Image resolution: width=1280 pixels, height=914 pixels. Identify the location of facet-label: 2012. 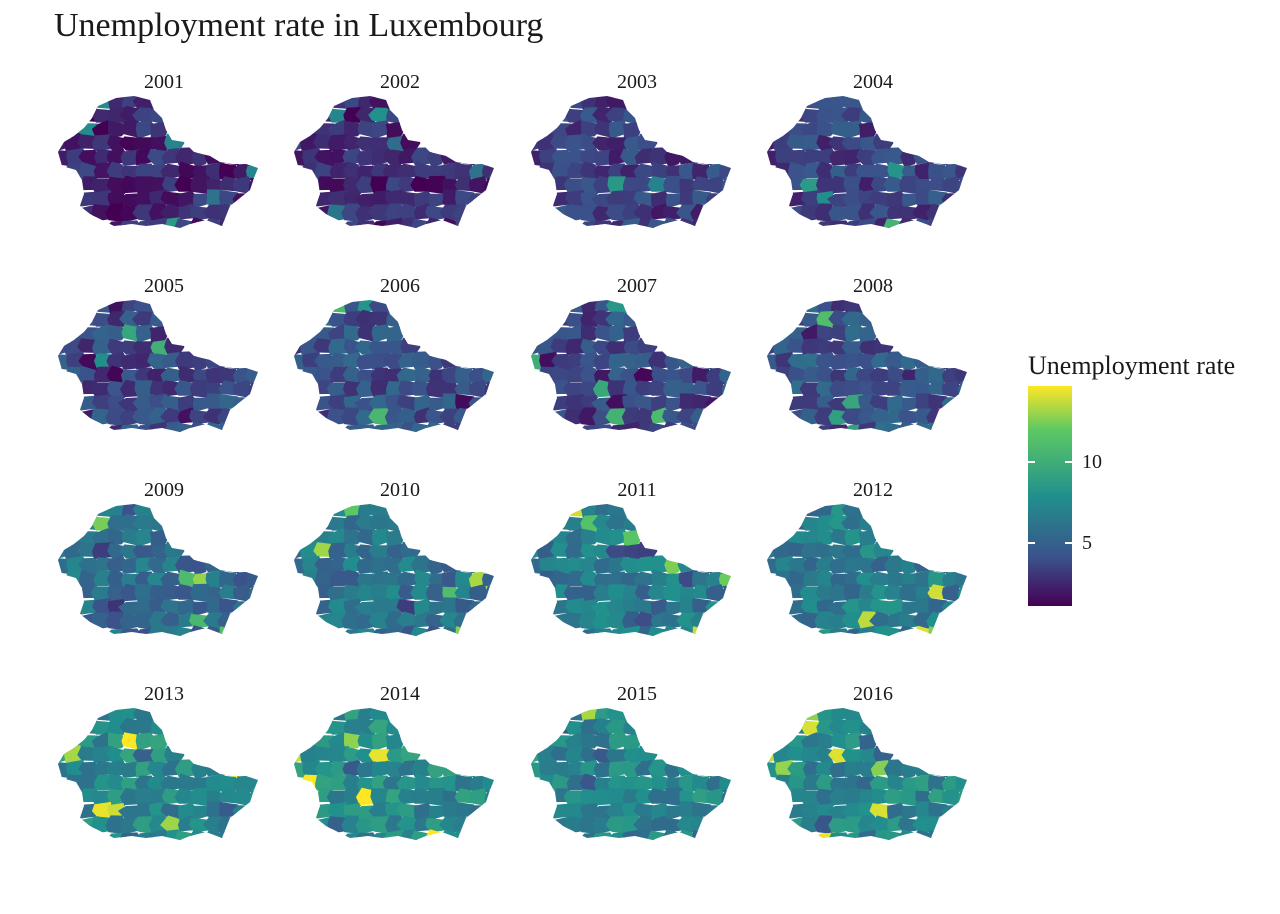
(873, 490).